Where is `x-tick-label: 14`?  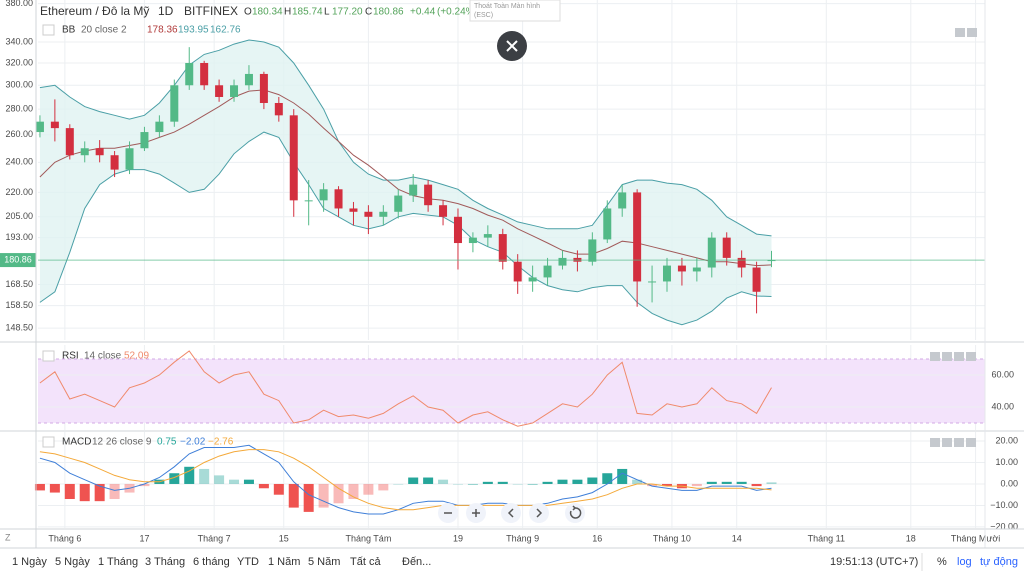 x-tick-label: 14 is located at coordinates (737, 538).